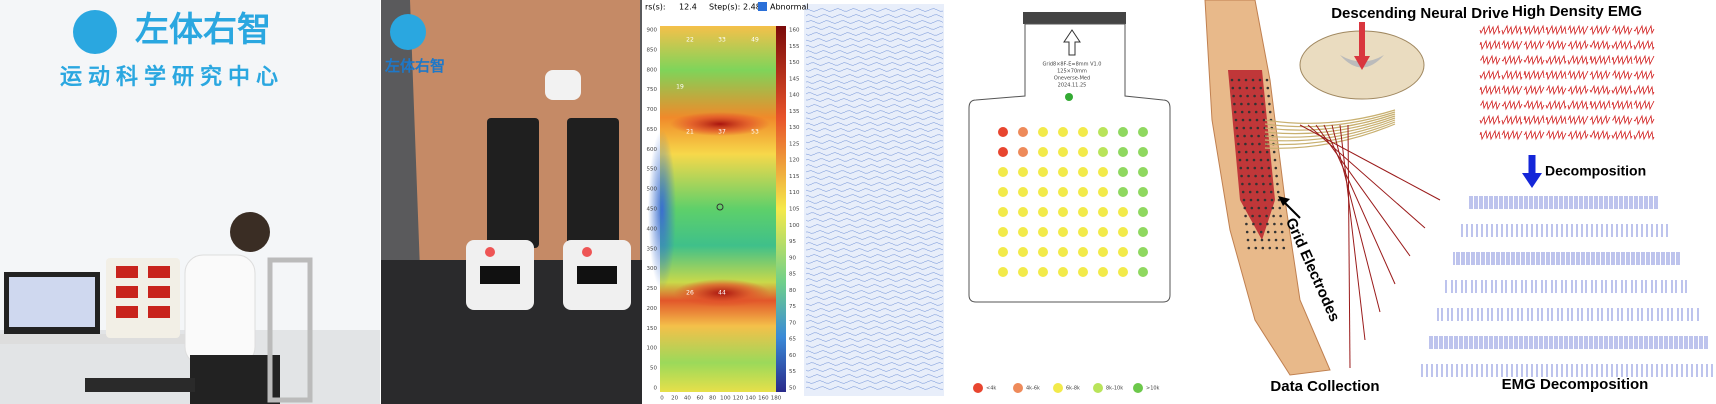  What do you see at coordinates (587, 252) in the screenshot?
I see `button` at bounding box center [587, 252].